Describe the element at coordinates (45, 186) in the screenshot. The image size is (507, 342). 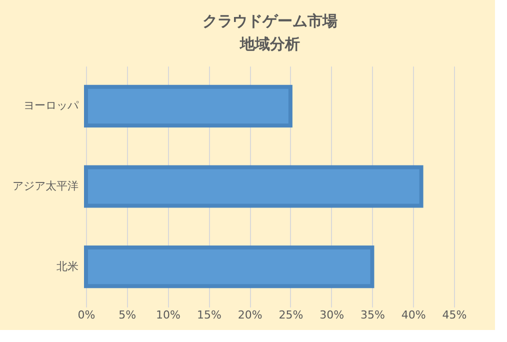
I see `y-tick-label: アジア太平洋` at that location.